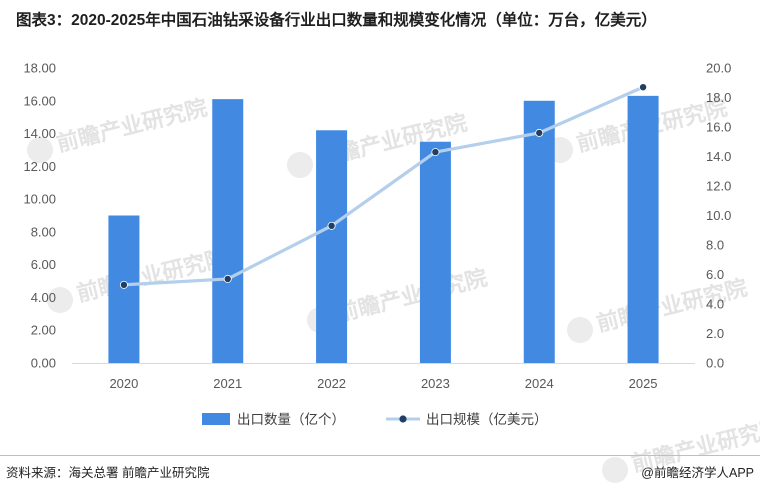  Describe the element at coordinates (43, 231) in the screenshot. I see `left-axis-tick-label: 8.00` at that location.